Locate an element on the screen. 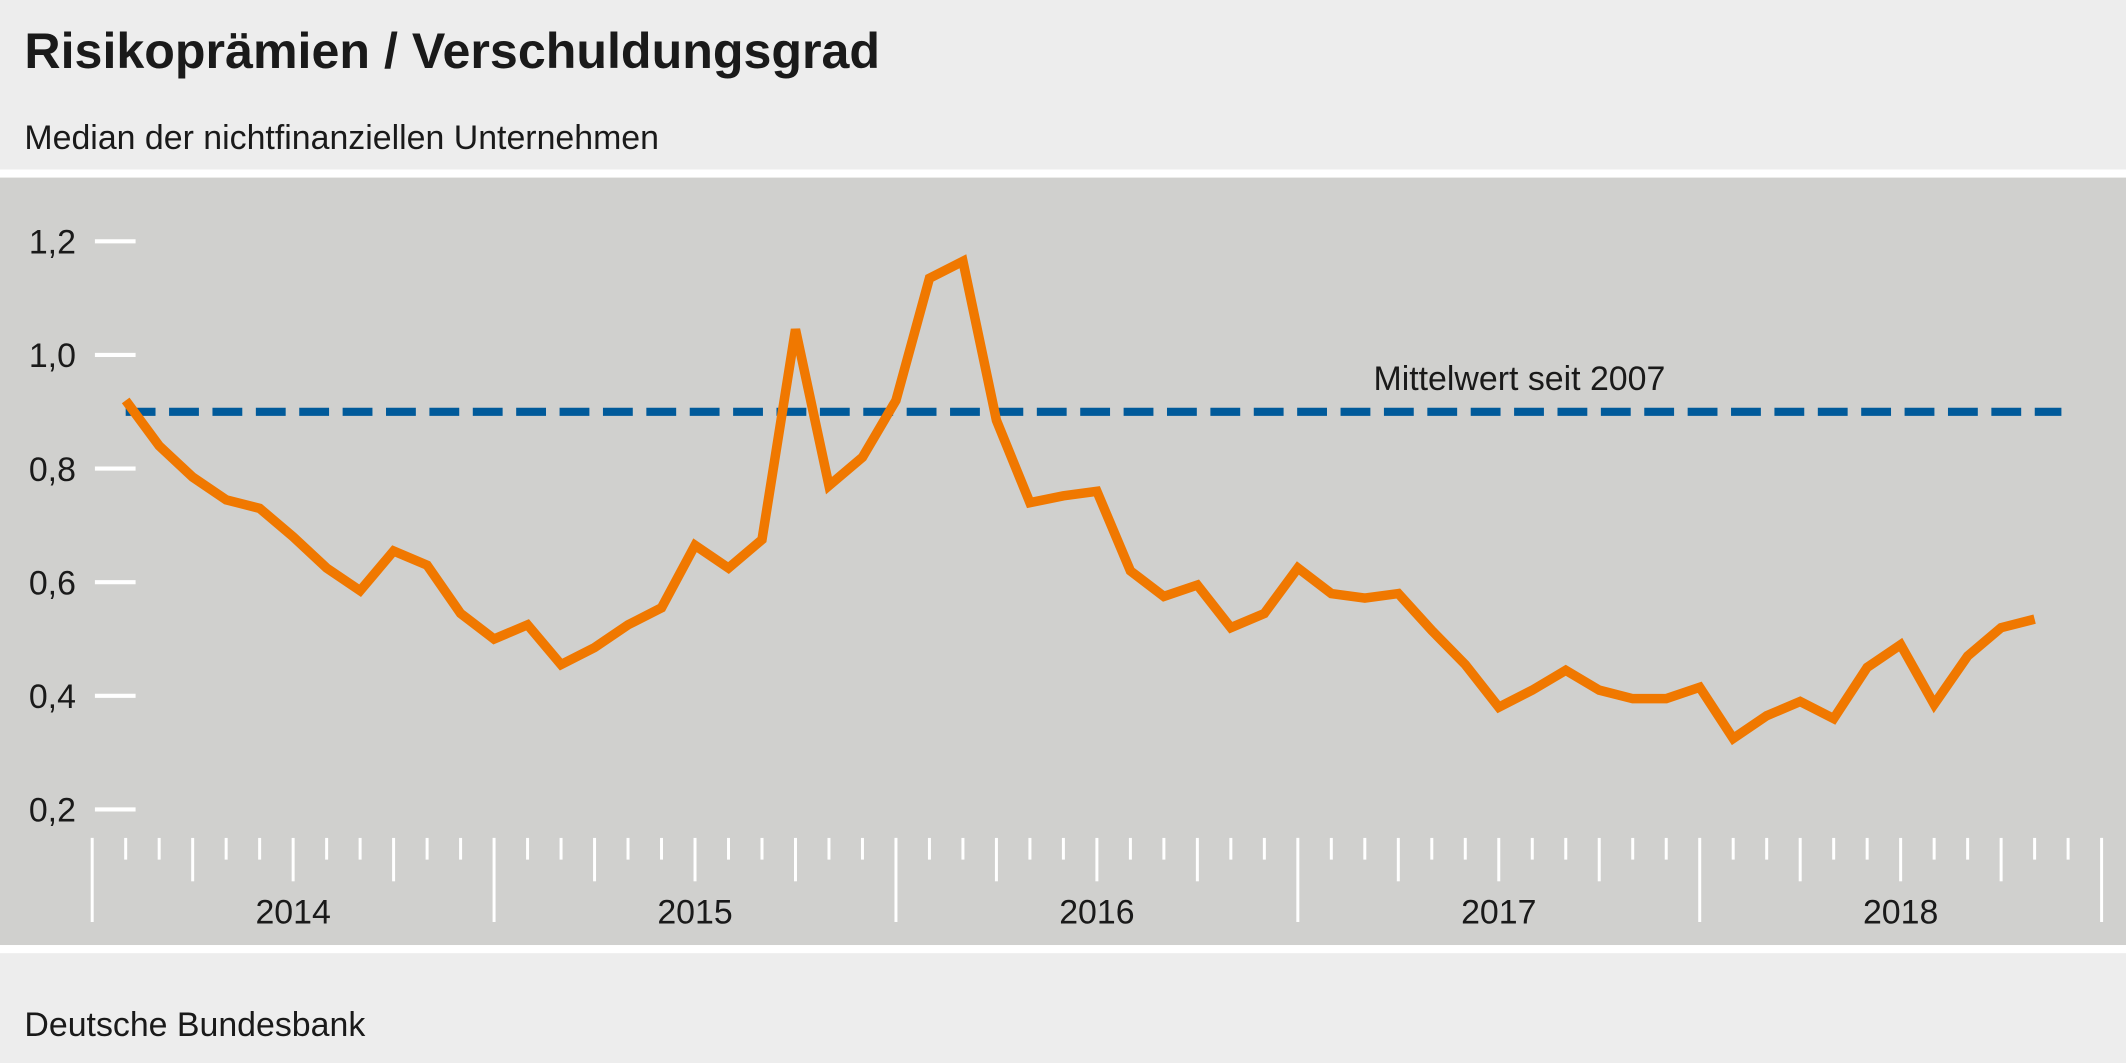 Image resolution: width=2126 pixels, height=1063 pixels. y-tick-label: 0,2 is located at coordinates (52, 811).